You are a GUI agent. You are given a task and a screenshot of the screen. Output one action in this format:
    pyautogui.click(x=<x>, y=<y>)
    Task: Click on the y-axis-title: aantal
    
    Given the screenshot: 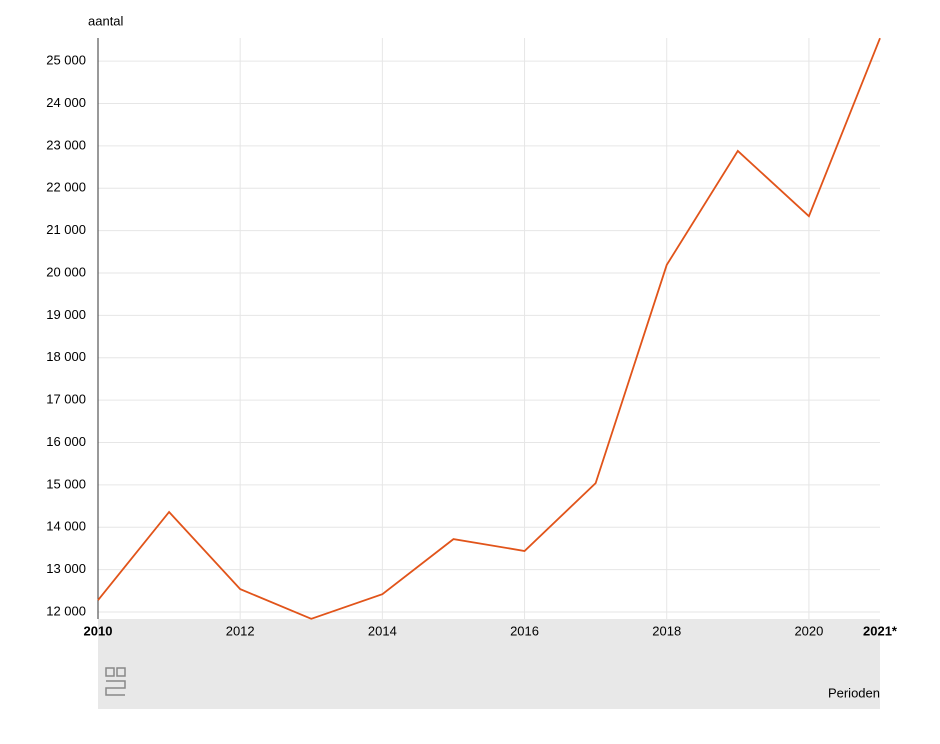 What is the action you would take?
    pyautogui.click(x=106, y=20)
    